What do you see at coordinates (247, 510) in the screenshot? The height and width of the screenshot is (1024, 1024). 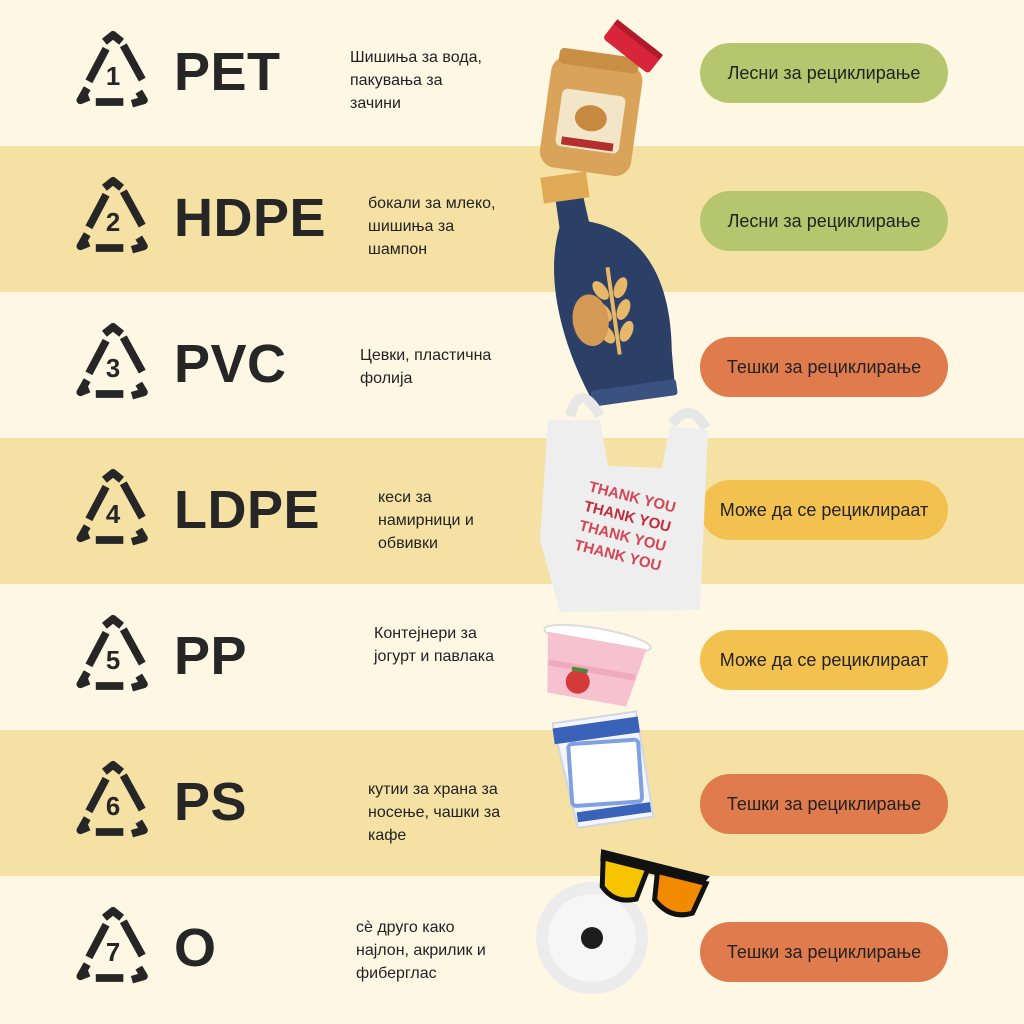 I see `resin-code: LDPE` at bounding box center [247, 510].